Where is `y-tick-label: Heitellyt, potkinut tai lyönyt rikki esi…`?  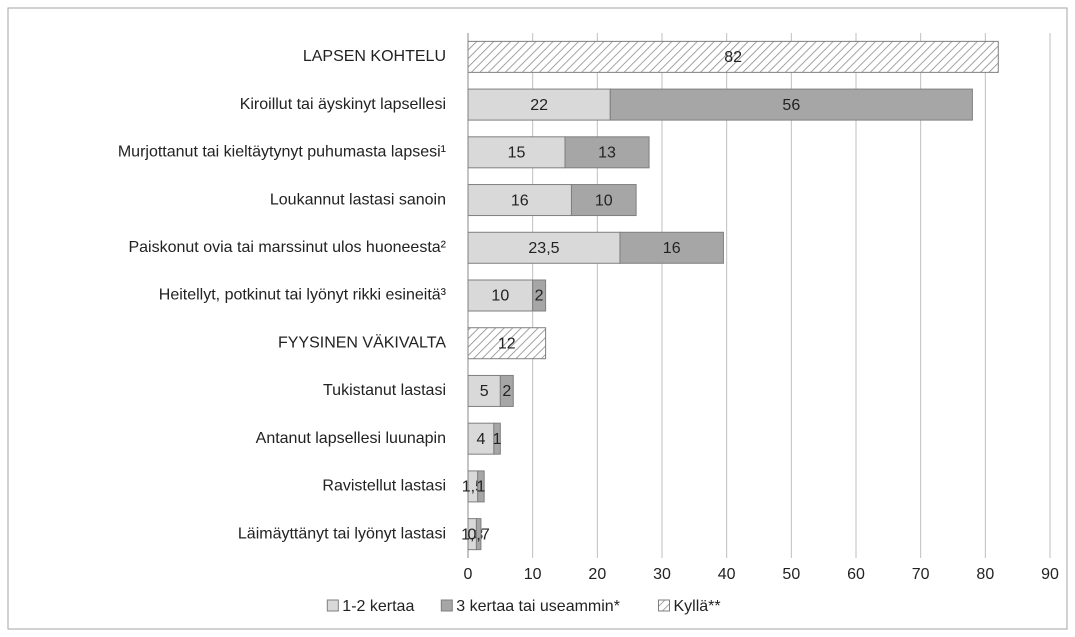
y-tick-label: Heitellyt, potkinut tai lyönyt rikki esi… is located at coordinates (303, 295).